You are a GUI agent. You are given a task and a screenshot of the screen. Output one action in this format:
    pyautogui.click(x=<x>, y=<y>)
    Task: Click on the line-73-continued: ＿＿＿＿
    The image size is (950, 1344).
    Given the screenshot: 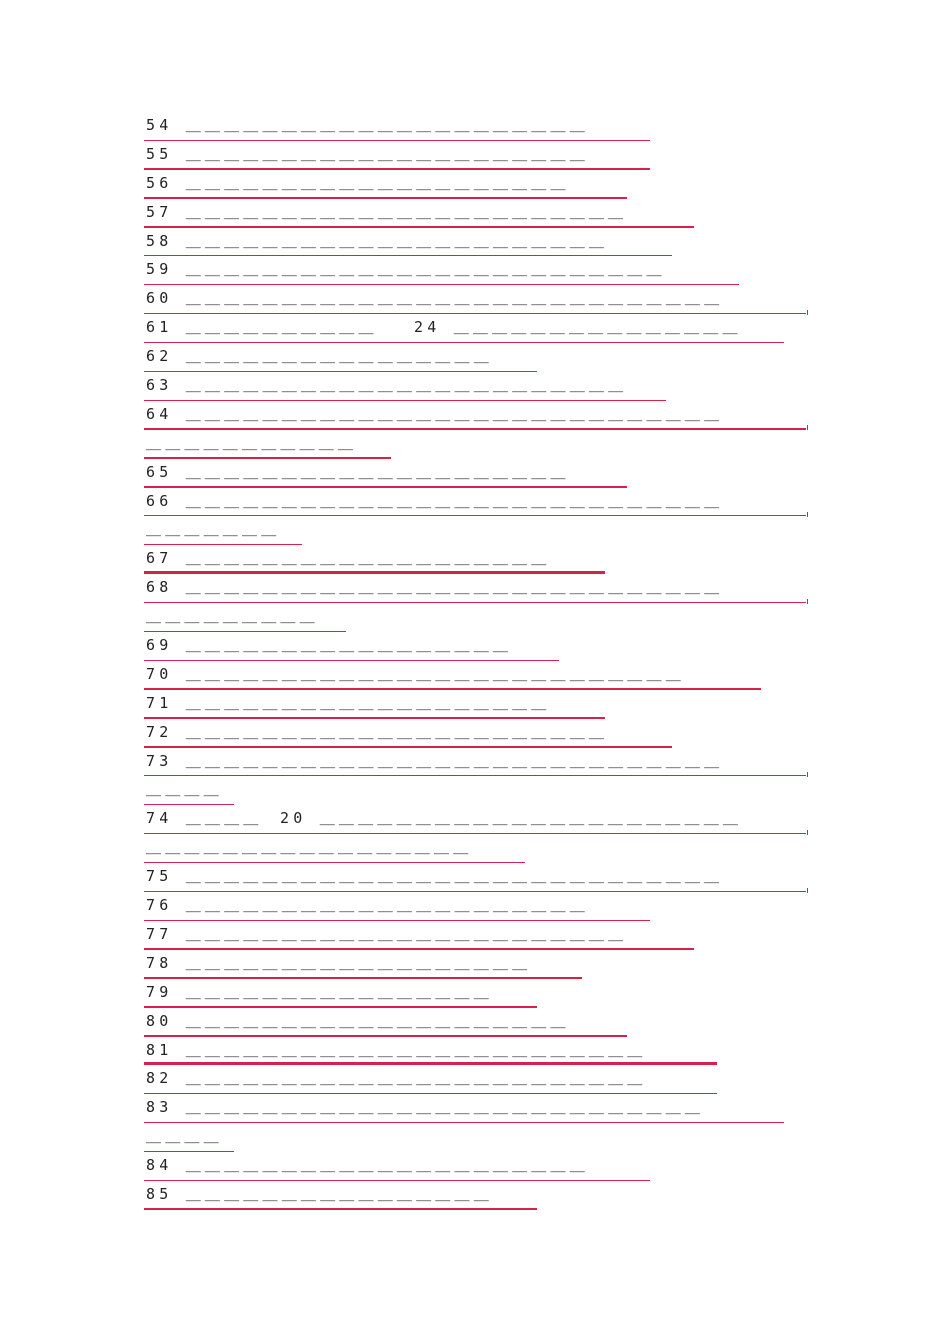 What is the action you would take?
    pyautogui.click(x=477, y=791)
    